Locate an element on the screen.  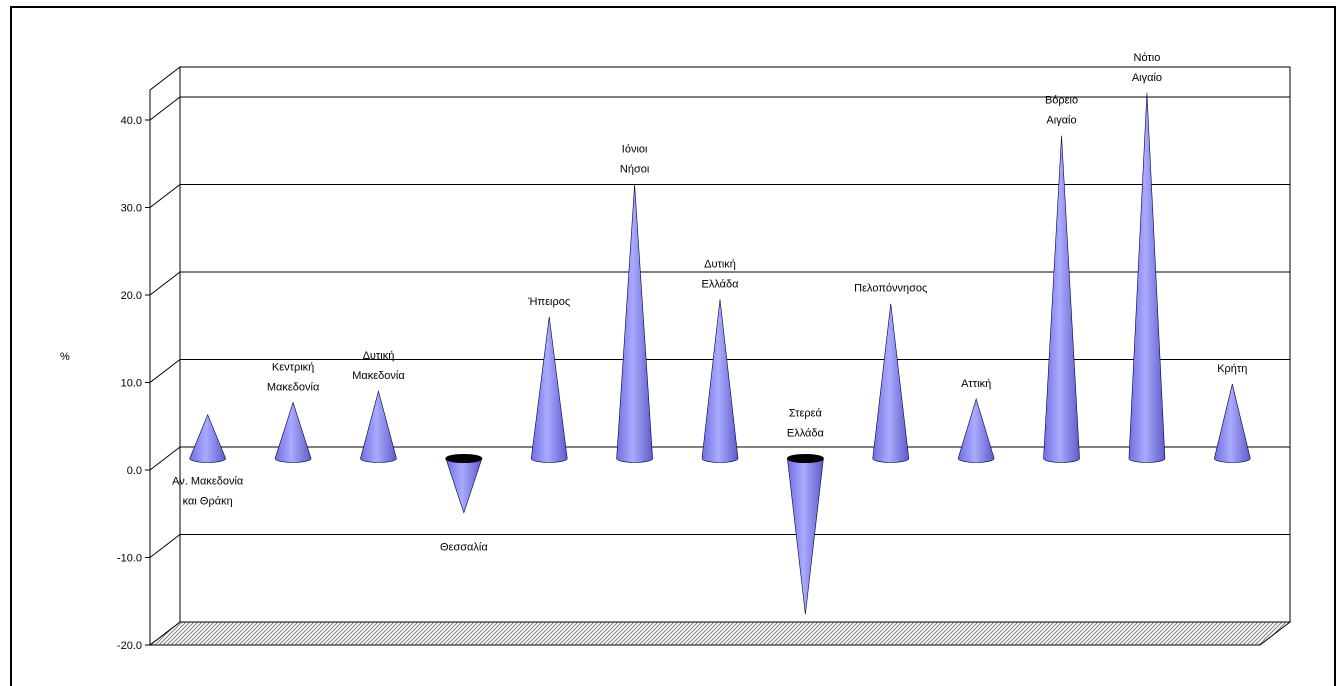
y-tick-label: 30.0 is located at coordinates (131, 209).